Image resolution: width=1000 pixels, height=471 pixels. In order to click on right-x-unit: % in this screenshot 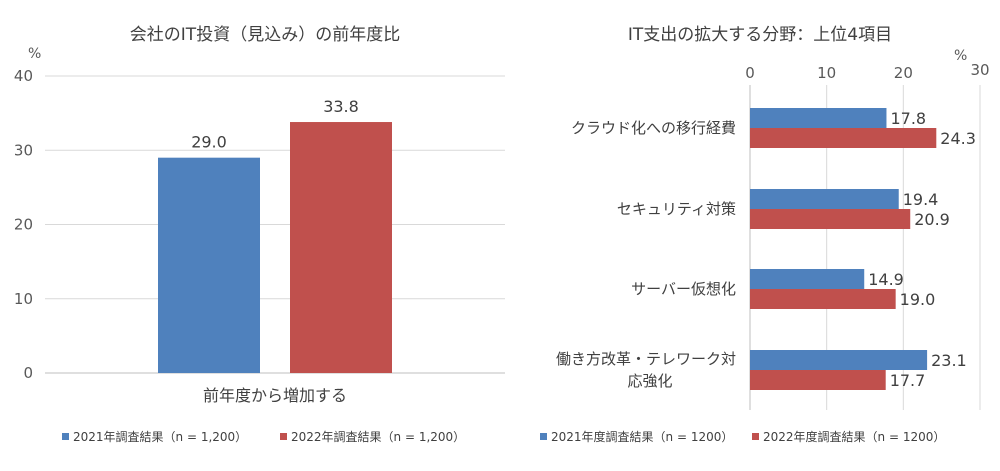, I will do `click(960, 56)`.